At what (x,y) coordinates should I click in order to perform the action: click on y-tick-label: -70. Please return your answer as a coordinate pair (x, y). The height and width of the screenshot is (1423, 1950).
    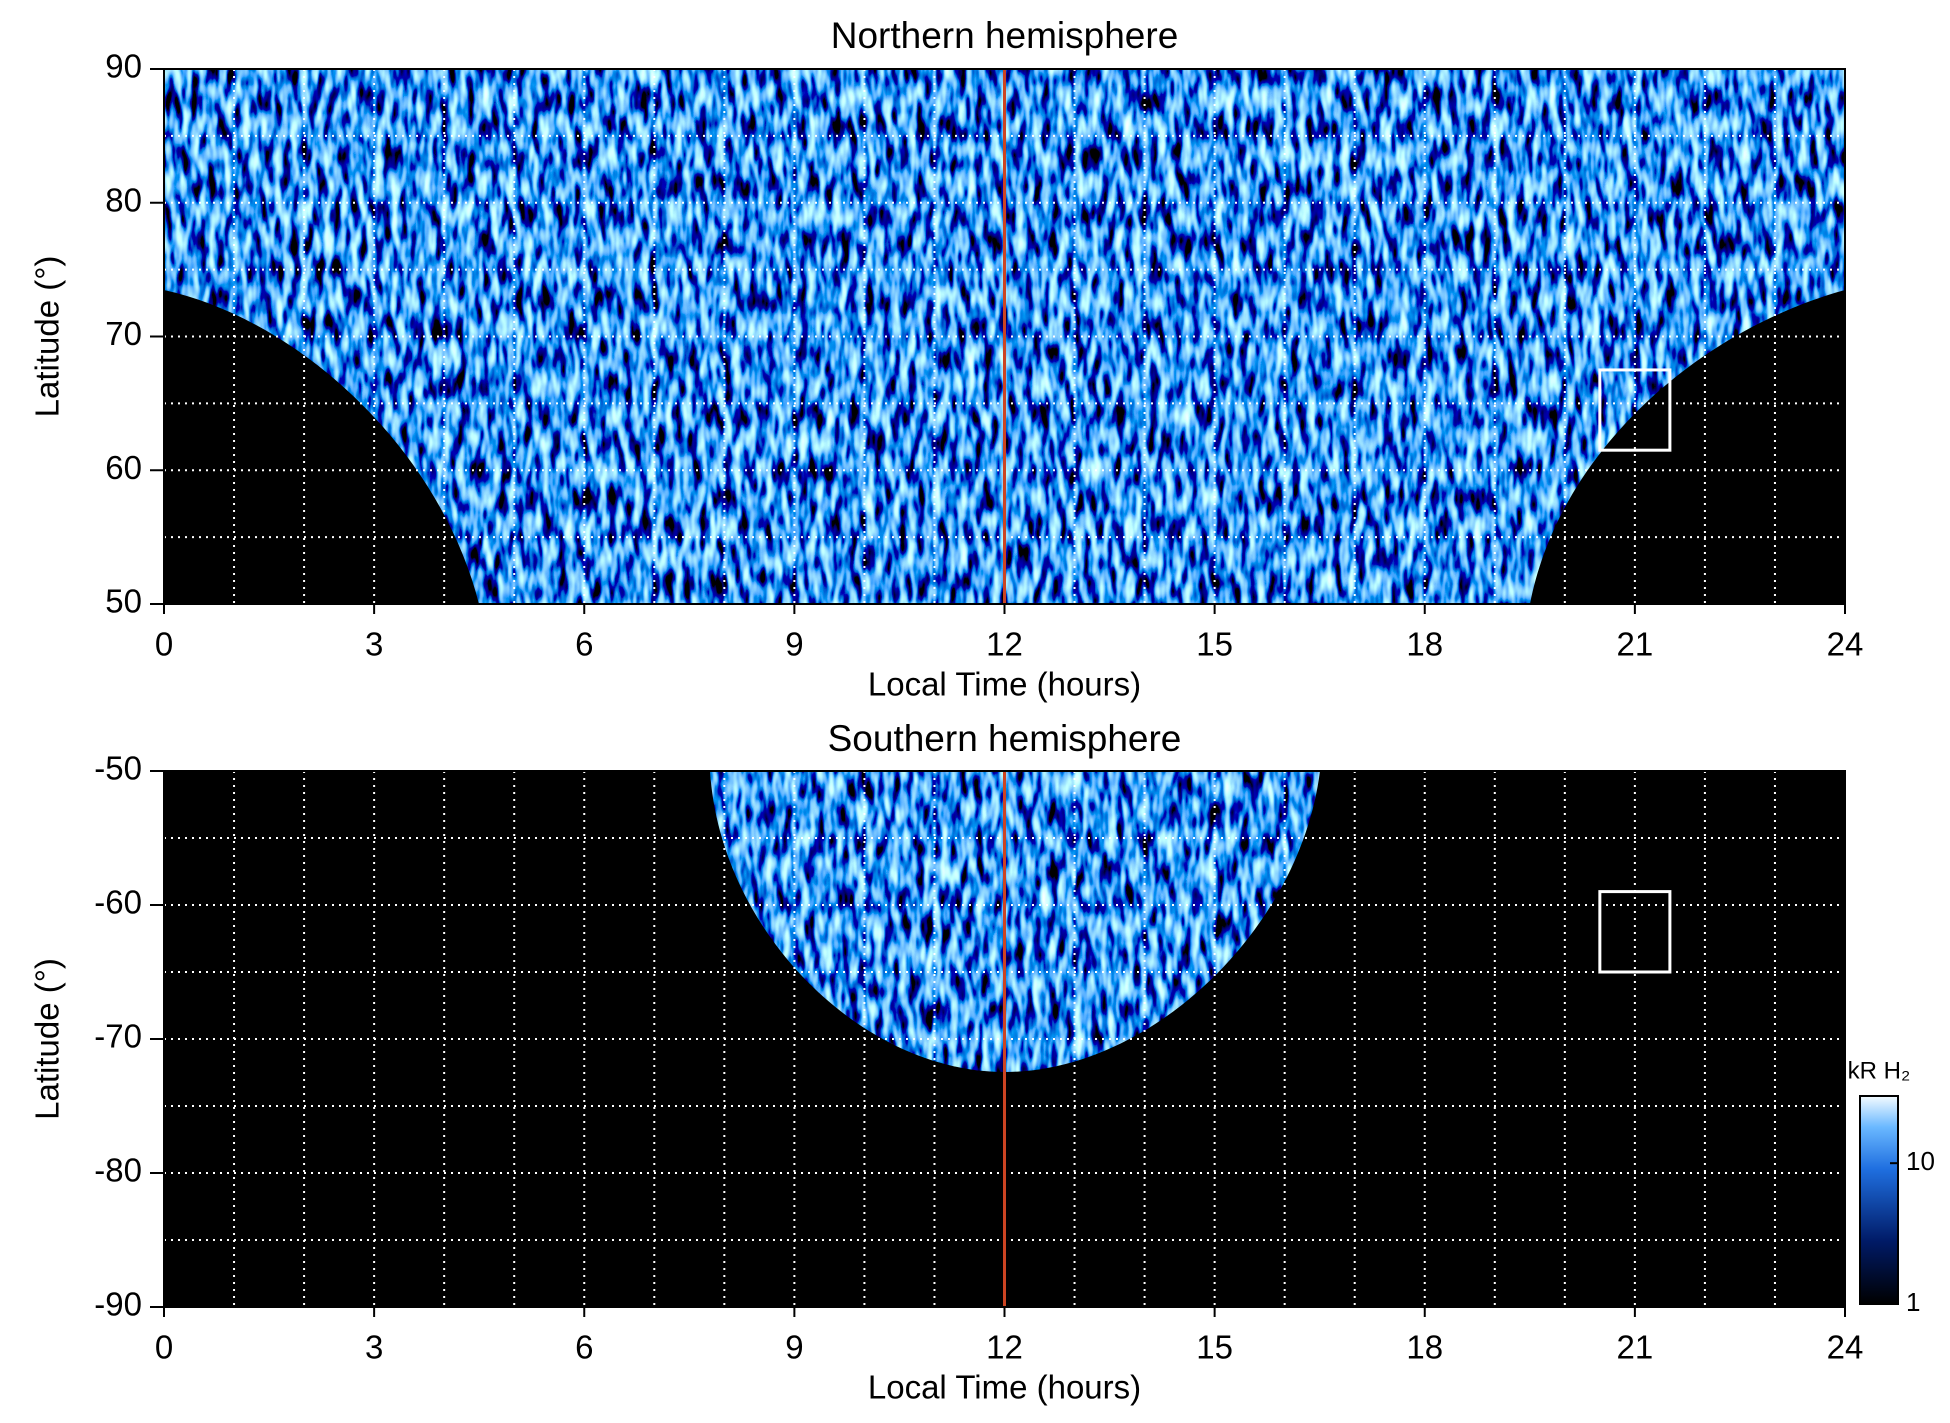
    Looking at the image, I should click on (118, 1036).